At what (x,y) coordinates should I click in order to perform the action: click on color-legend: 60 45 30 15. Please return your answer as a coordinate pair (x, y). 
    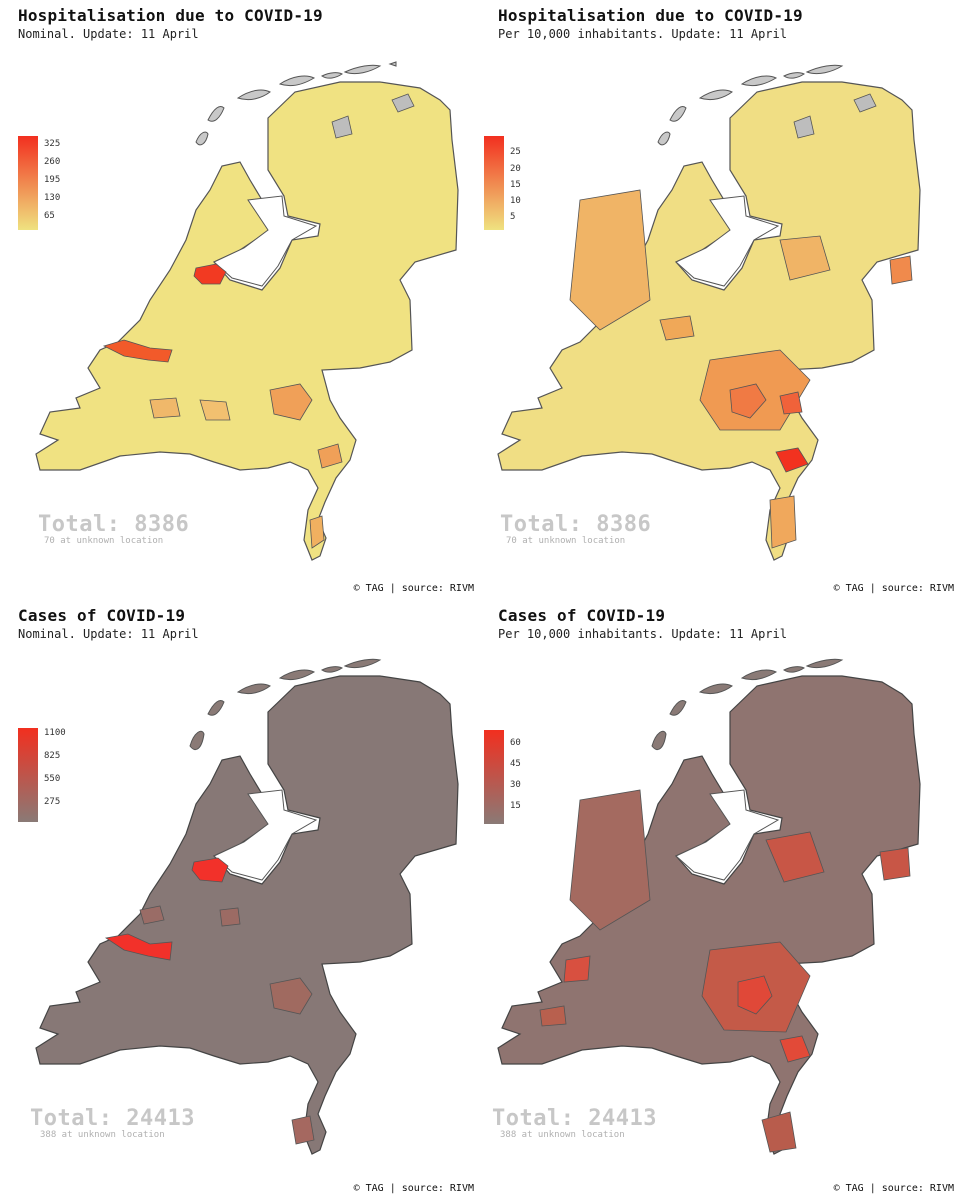
    Looking at the image, I should click on (519, 777).